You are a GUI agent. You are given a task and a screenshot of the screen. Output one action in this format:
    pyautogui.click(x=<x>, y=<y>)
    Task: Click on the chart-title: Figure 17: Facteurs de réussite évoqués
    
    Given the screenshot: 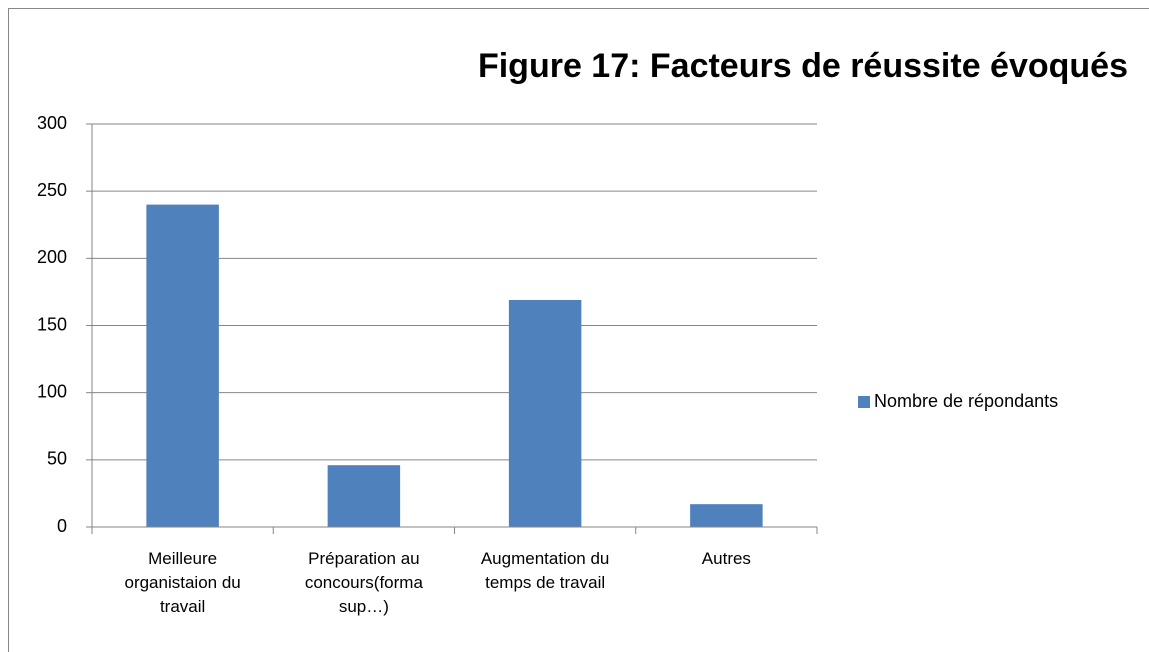 What is the action you would take?
    pyautogui.click(x=803, y=66)
    